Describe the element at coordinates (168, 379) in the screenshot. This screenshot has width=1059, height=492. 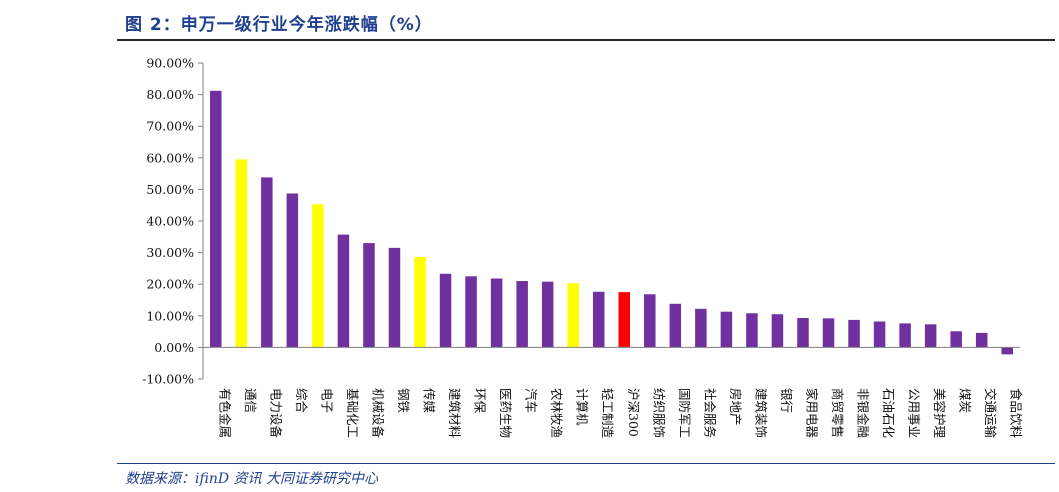
I see `y-tick-label: -10.00%` at that location.